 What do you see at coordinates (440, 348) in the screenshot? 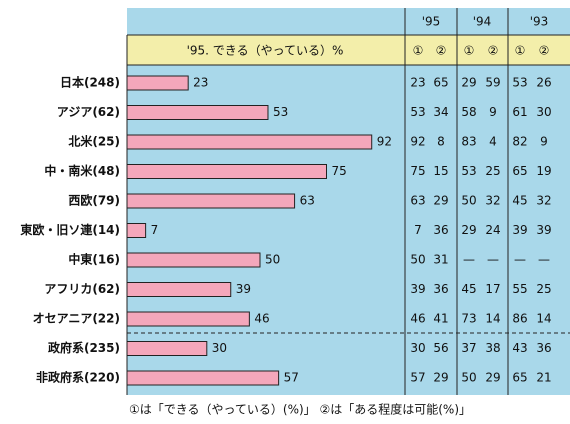
I see `table-cell: 56` at bounding box center [440, 348].